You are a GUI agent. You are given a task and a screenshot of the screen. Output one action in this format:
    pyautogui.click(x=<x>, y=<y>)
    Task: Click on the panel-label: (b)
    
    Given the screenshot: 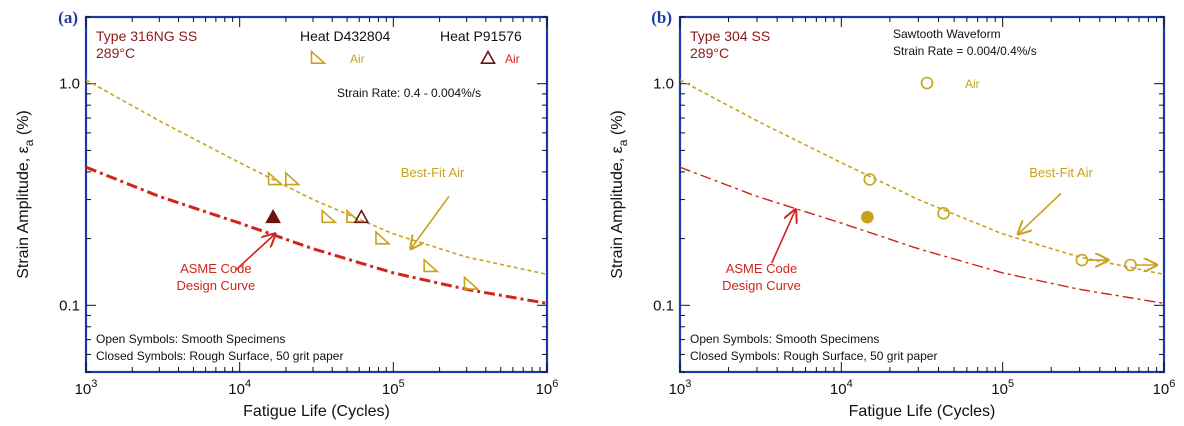 What is the action you would take?
    pyautogui.click(x=661, y=17)
    